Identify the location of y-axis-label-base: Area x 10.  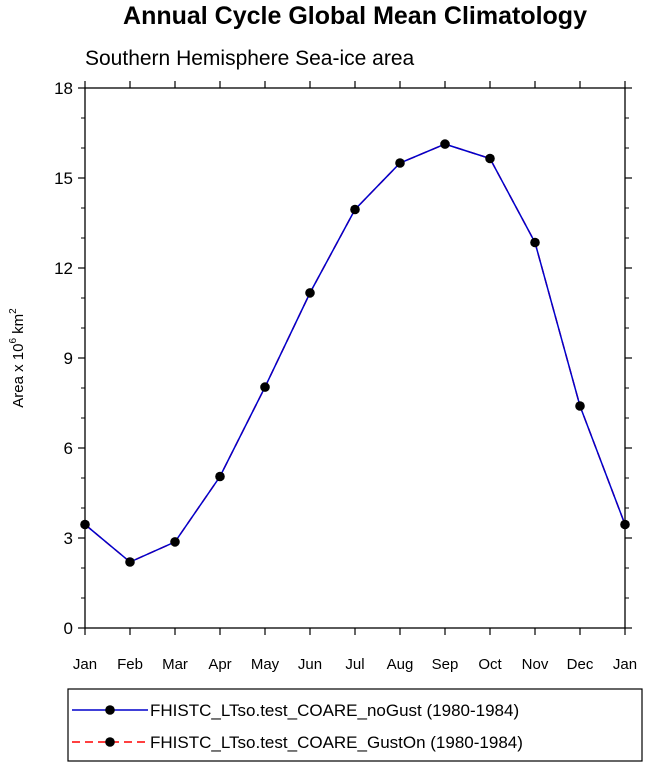
(18, 376).